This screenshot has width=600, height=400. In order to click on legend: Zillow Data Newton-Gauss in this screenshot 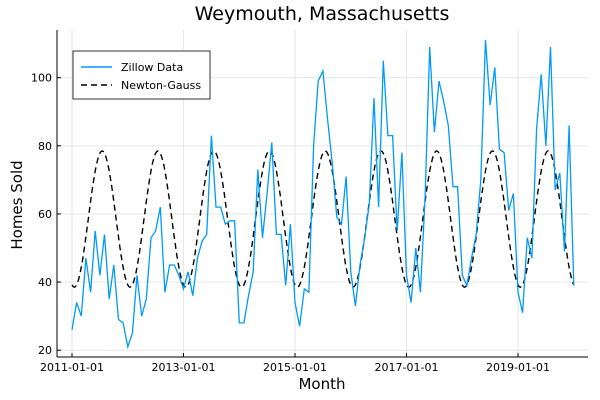, I will do `click(141, 75)`.